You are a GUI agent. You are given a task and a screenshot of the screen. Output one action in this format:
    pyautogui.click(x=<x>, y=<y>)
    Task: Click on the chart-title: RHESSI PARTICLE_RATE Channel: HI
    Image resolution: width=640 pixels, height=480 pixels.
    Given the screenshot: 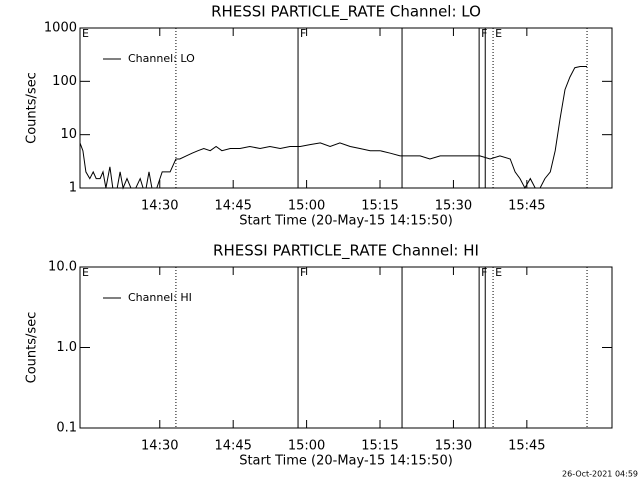 What is the action you would take?
    pyautogui.click(x=346, y=251)
    